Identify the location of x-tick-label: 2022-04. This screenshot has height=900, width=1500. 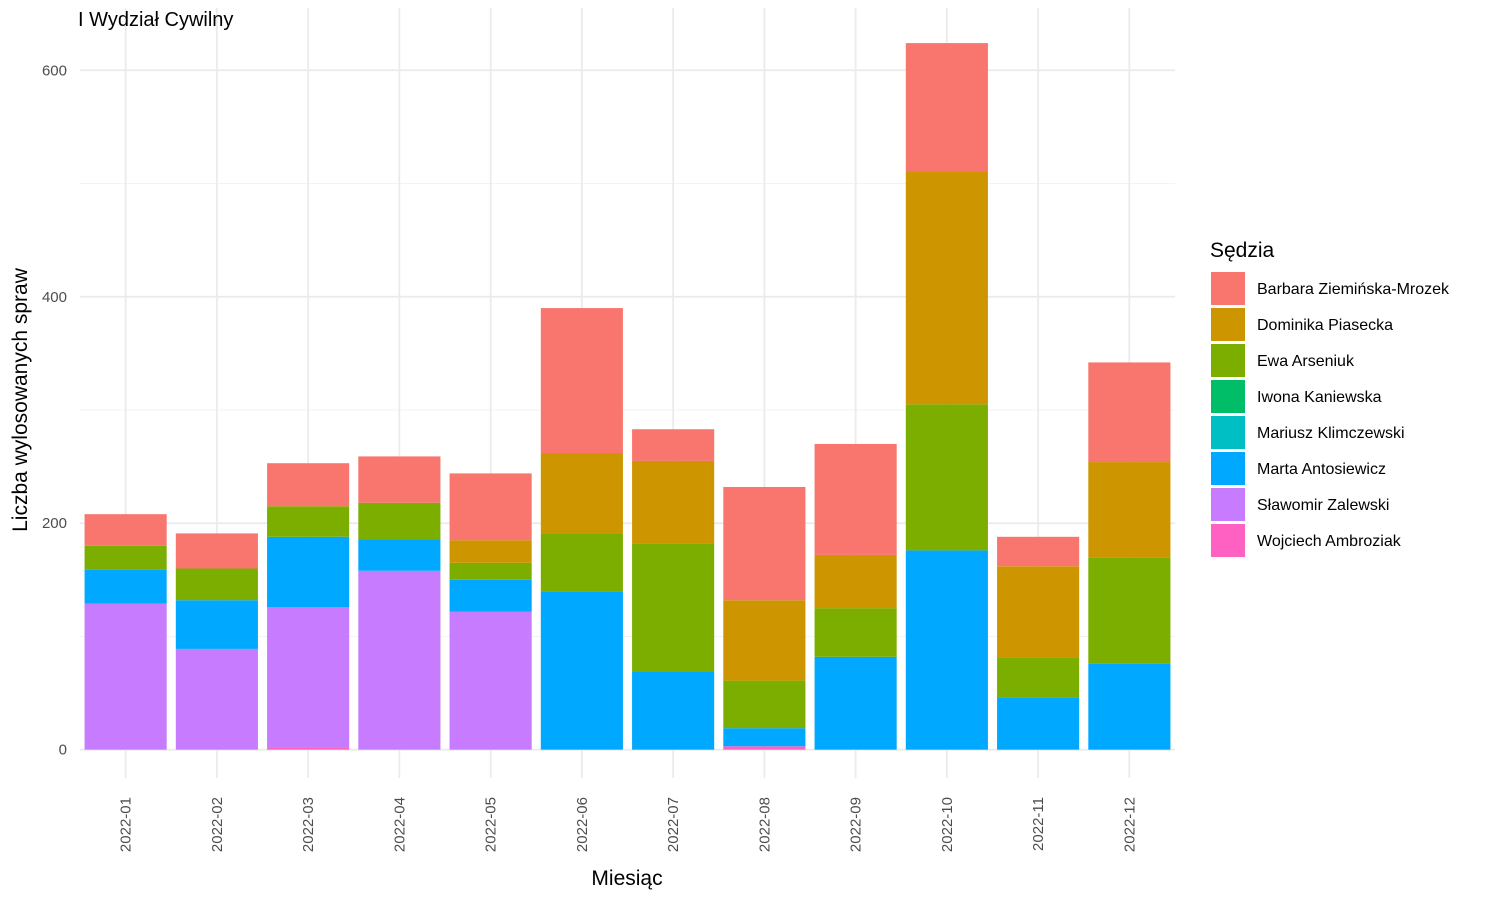
(399, 824).